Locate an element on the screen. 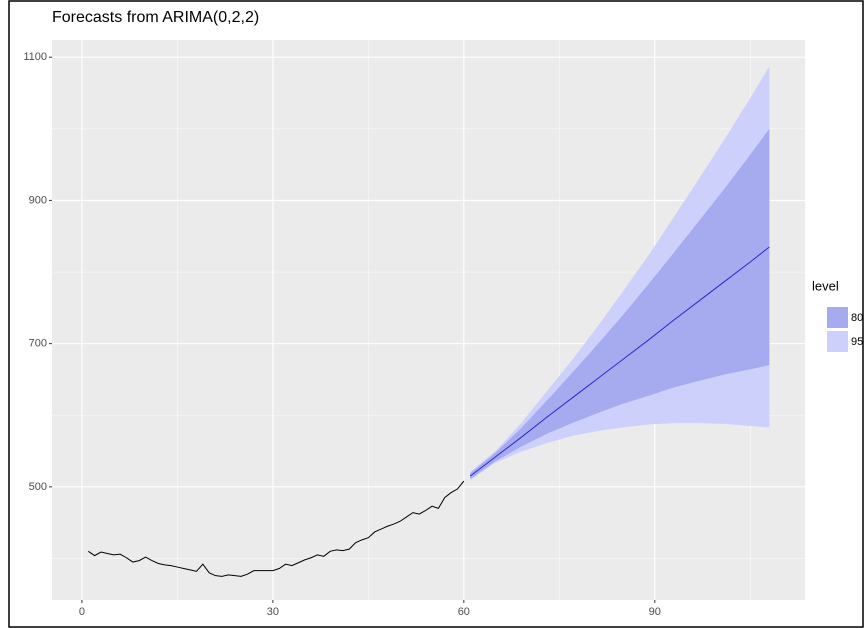 The height and width of the screenshot is (628, 864). y-tick-label: 500 is located at coordinates (38, 487).